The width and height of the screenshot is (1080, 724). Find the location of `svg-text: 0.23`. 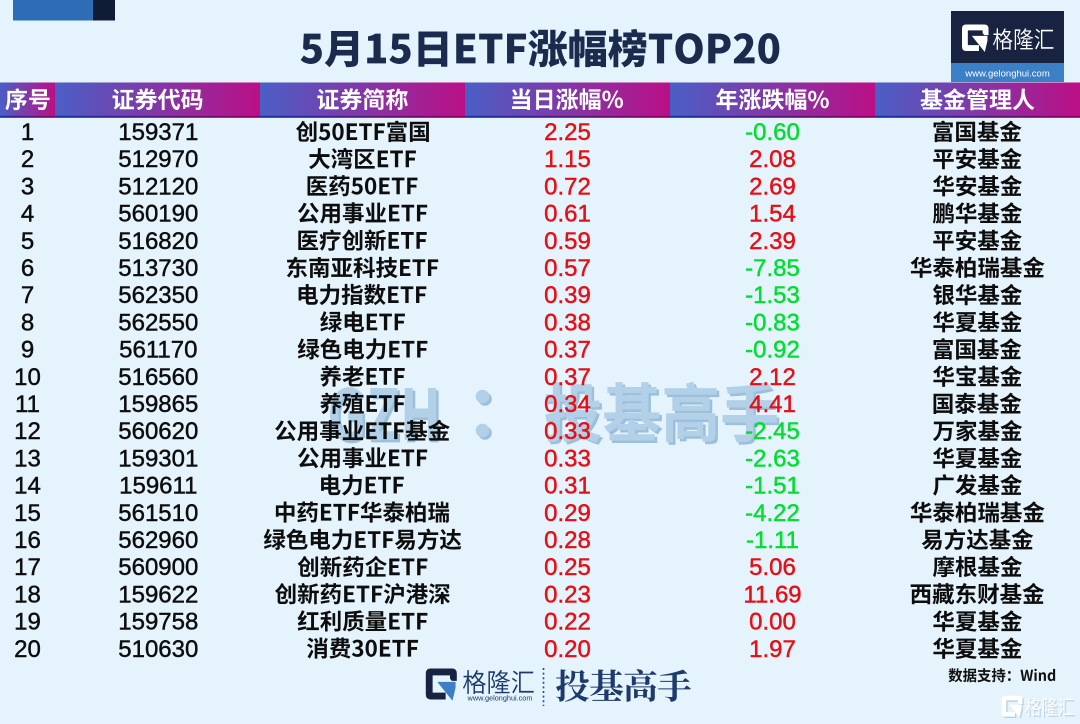

svg-text: 0.23 is located at coordinates (567, 594).